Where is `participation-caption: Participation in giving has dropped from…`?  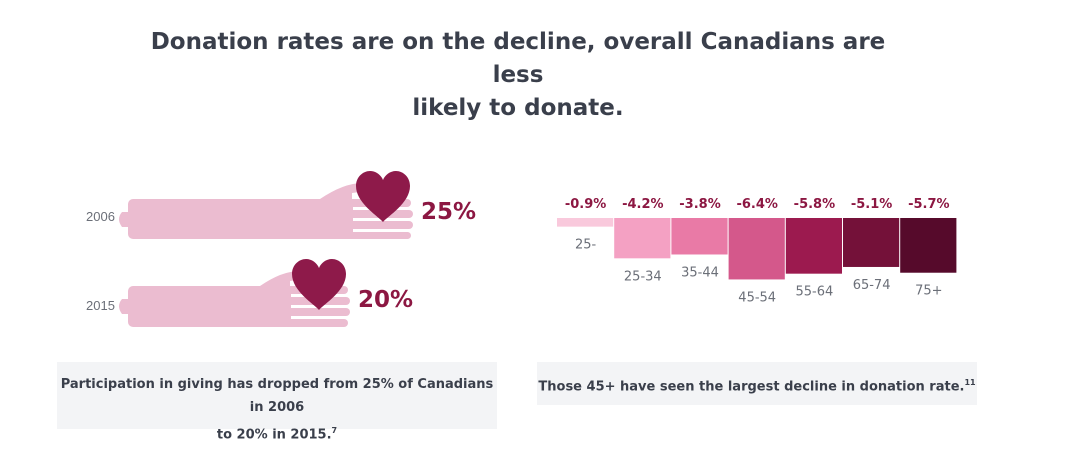 participation-caption: Participation in giving has dropped from… is located at coordinates (277, 402).